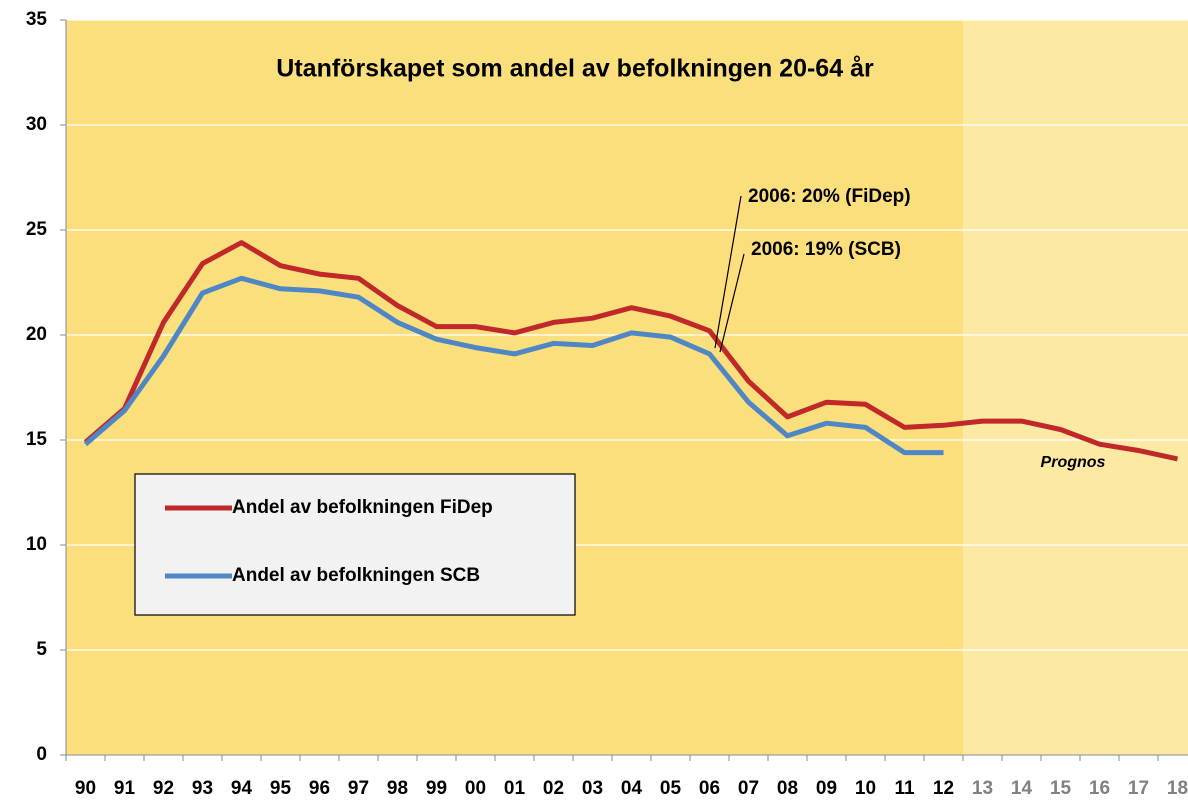  What do you see at coordinates (1177, 788) in the screenshot?
I see `x-tick-label: 18` at bounding box center [1177, 788].